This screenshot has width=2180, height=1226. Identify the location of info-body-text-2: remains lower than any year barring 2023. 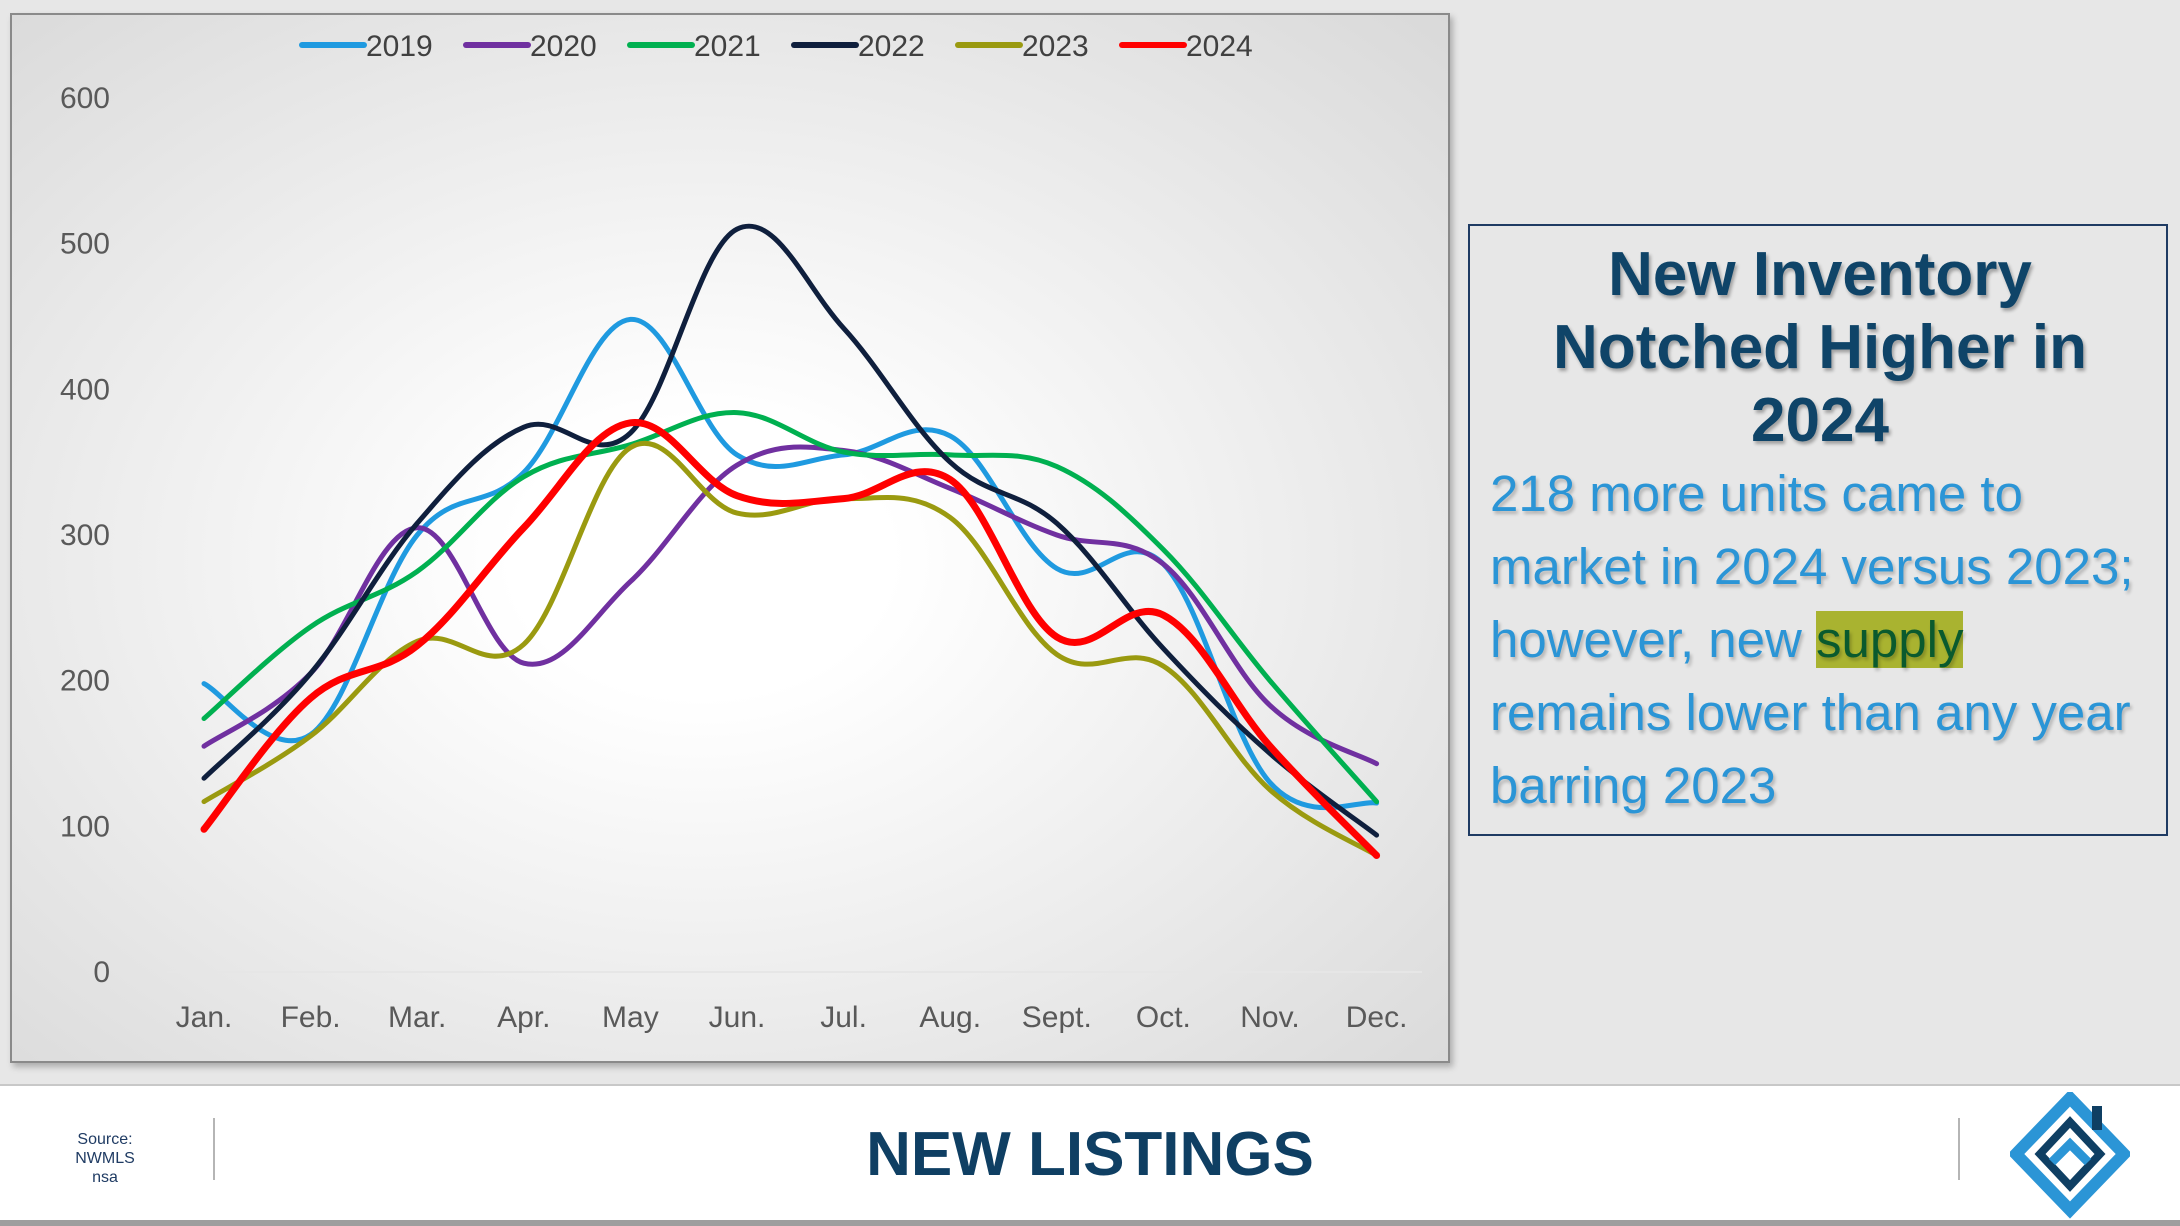
(1810, 749).